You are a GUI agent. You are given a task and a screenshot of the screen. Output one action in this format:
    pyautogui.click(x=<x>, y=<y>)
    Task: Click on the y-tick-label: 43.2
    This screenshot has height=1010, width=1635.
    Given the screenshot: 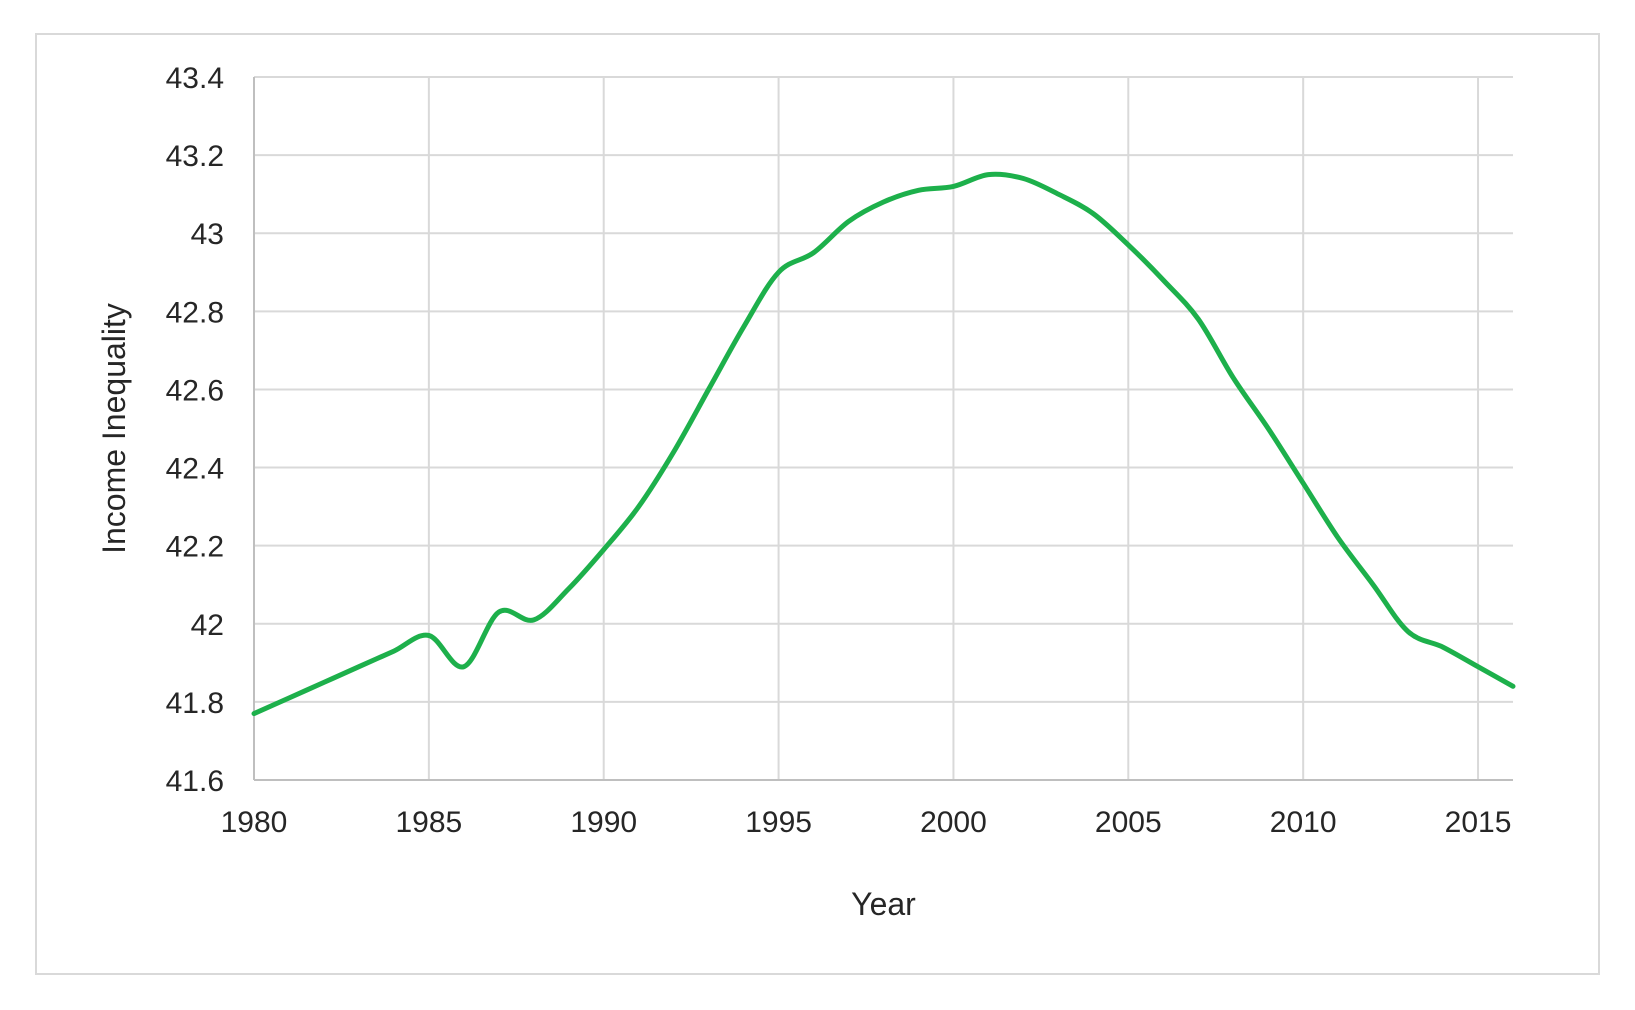 What is the action you would take?
    pyautogui.click(x=195, y=156)
    